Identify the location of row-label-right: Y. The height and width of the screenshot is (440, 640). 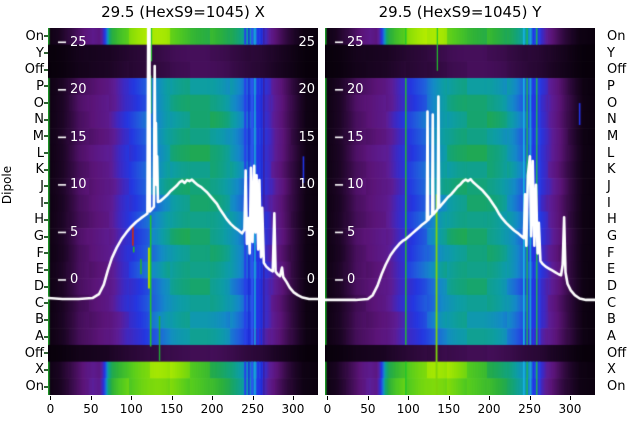
(611, 53).